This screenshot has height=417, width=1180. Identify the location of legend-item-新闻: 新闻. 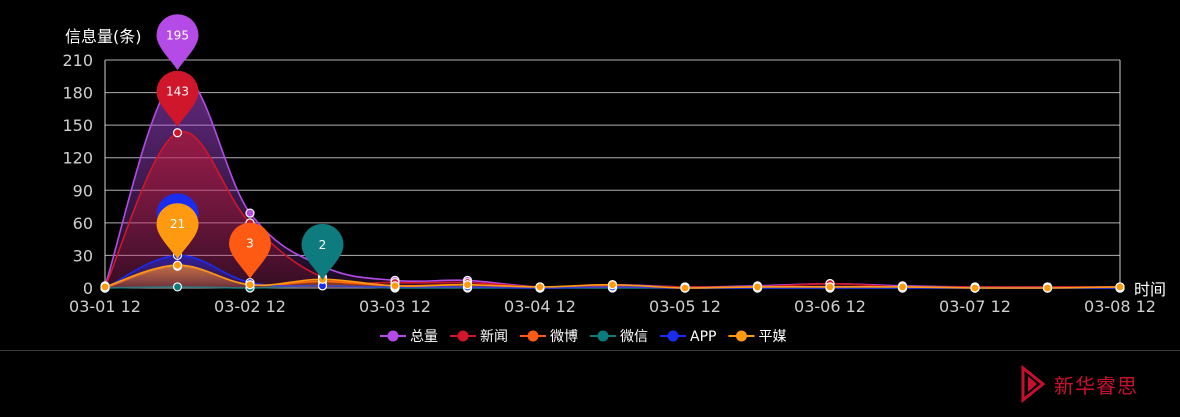
(479, 337).